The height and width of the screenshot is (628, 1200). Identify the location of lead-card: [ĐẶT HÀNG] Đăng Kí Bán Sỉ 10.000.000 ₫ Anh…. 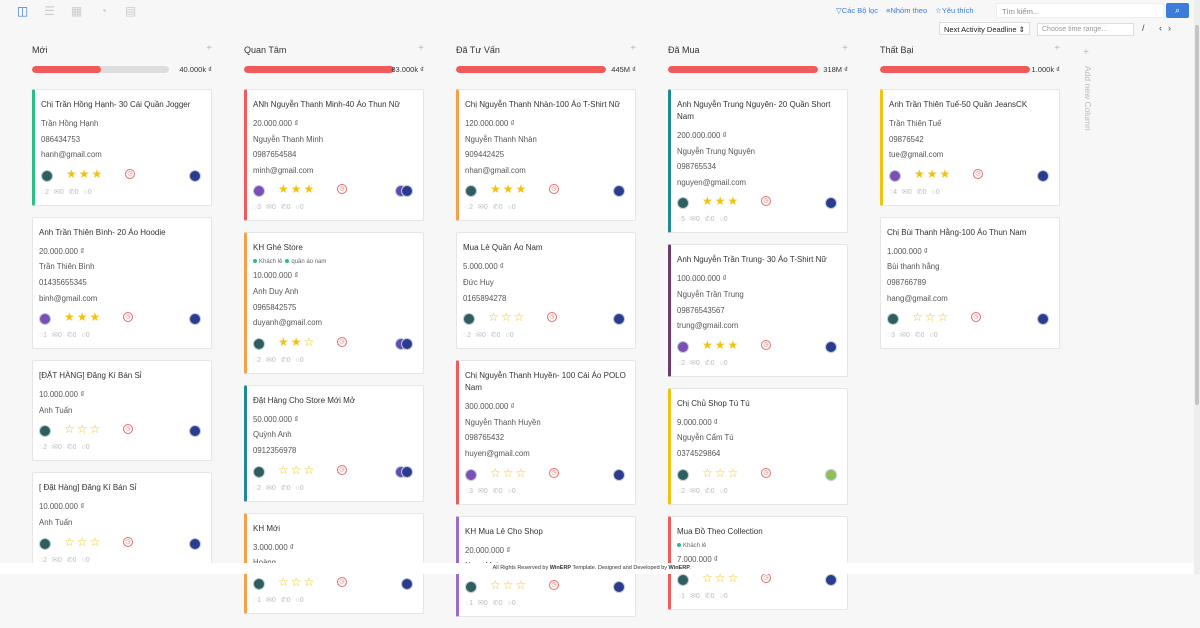
(122, 411).